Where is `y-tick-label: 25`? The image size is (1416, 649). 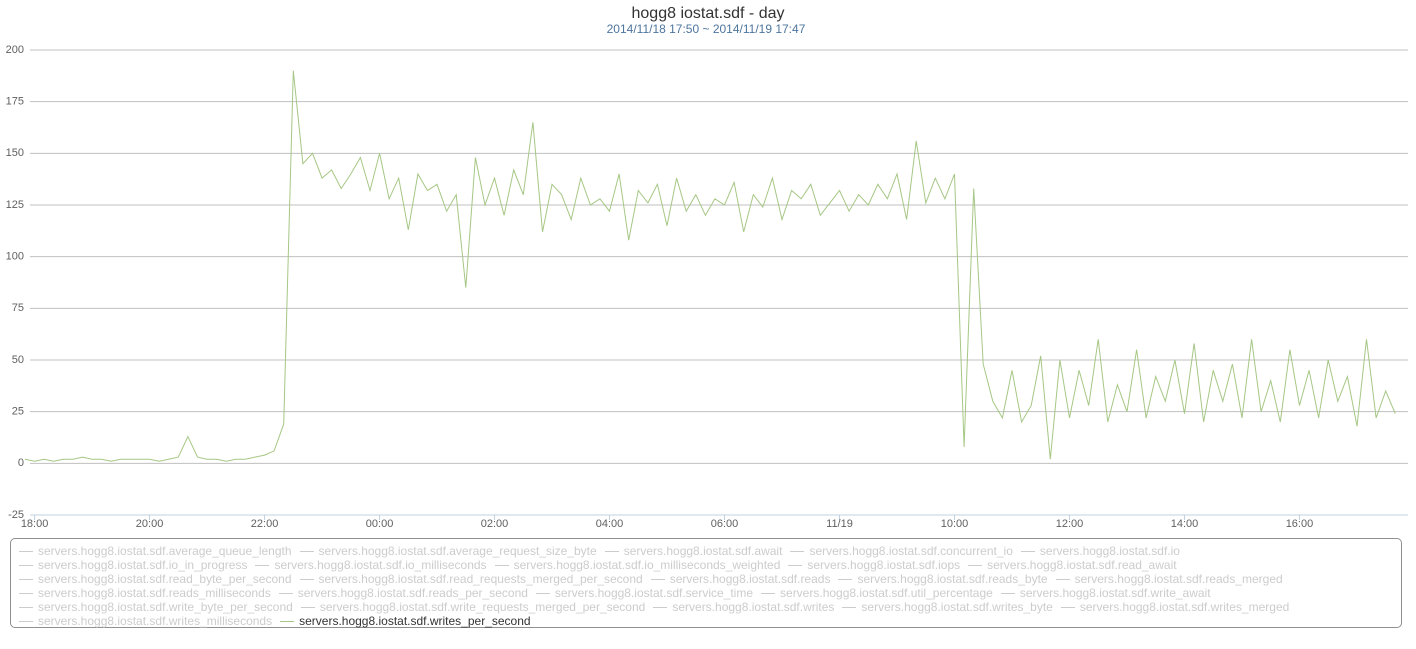 y-tick-label: 25 is located at coordinates (18, 412).